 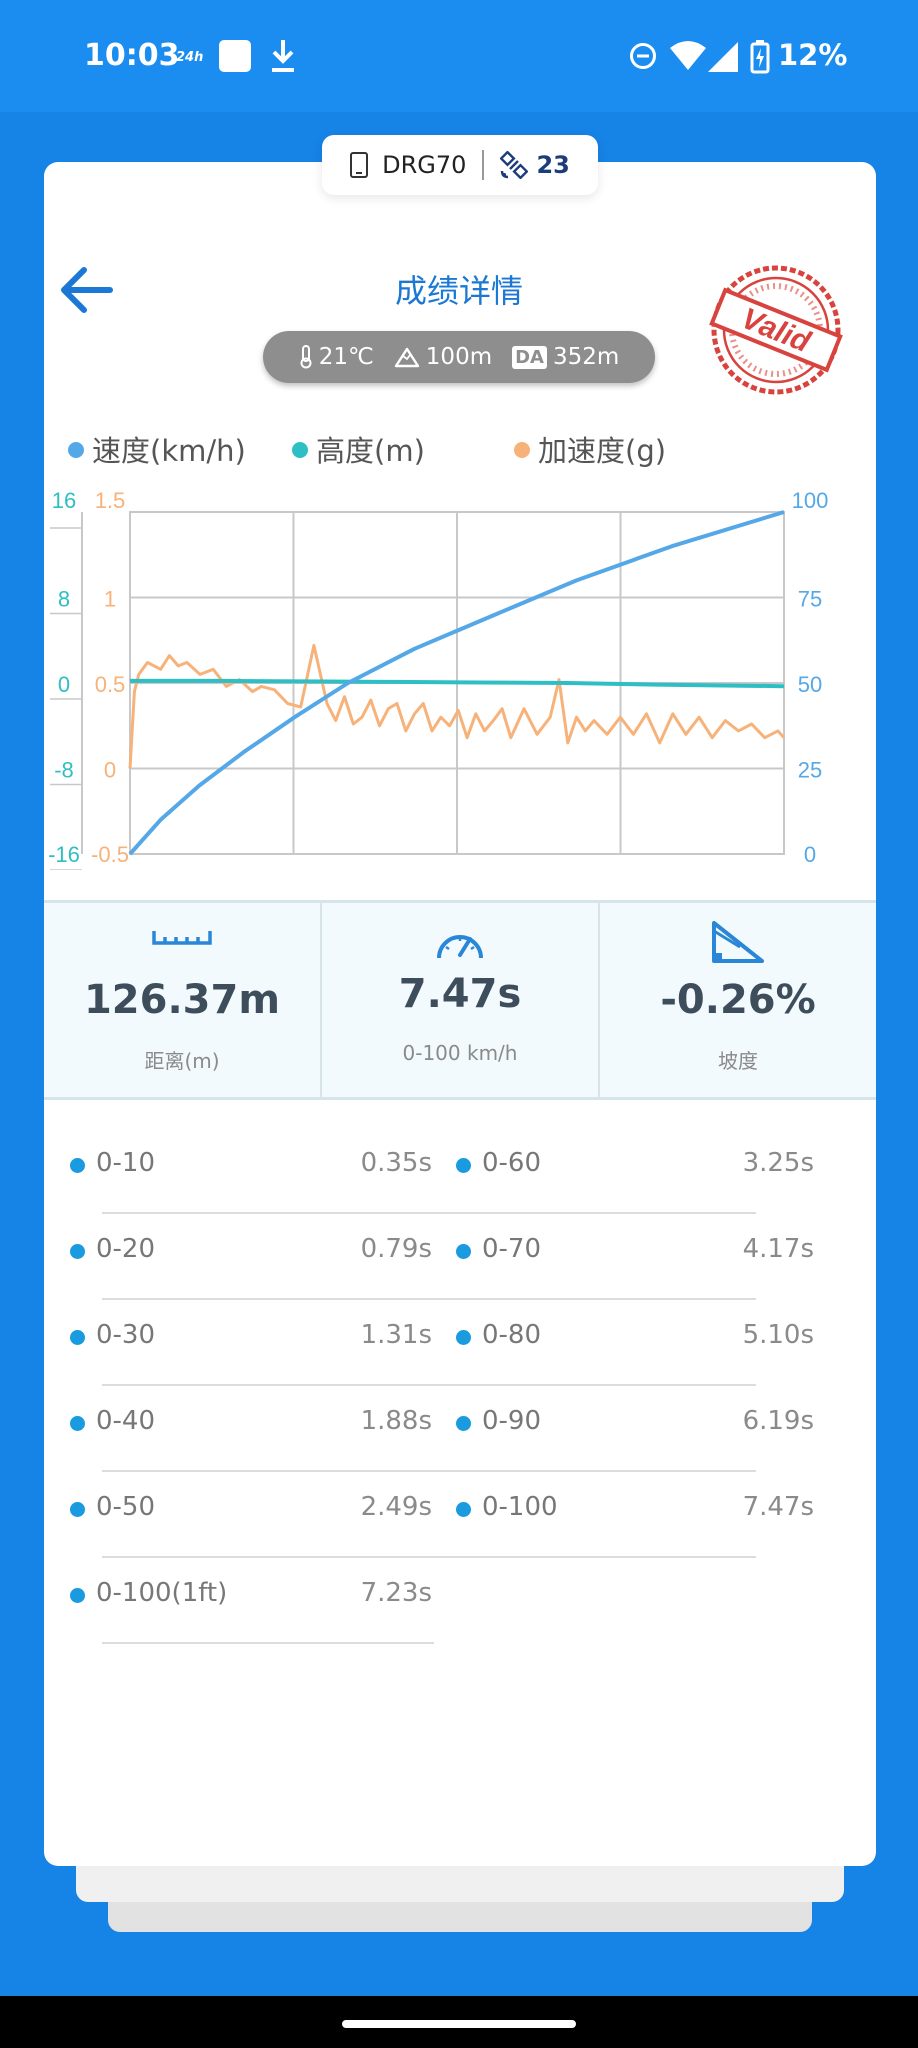 I want to click on stat-distance-label: 距离(m), so click(x=182, y=1061).